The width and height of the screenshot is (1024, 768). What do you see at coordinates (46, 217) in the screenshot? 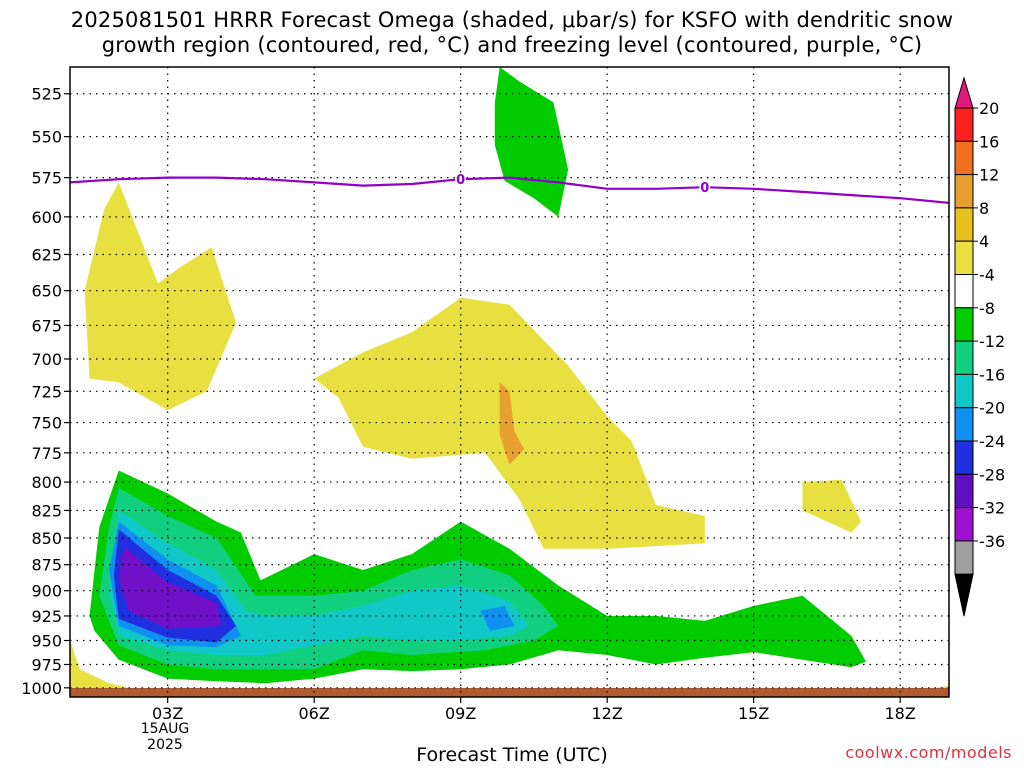
I see `y-tick-label: 600` at bounding box center [46, 217].